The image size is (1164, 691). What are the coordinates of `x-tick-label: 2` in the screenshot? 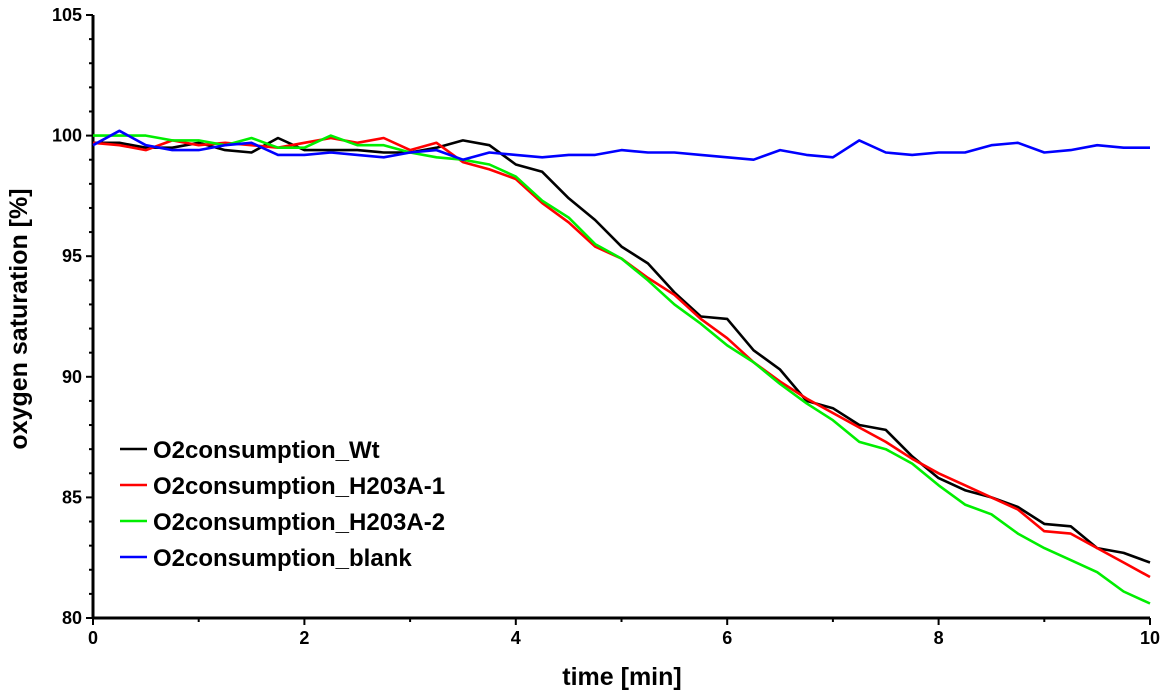 It's located at (304, 638).